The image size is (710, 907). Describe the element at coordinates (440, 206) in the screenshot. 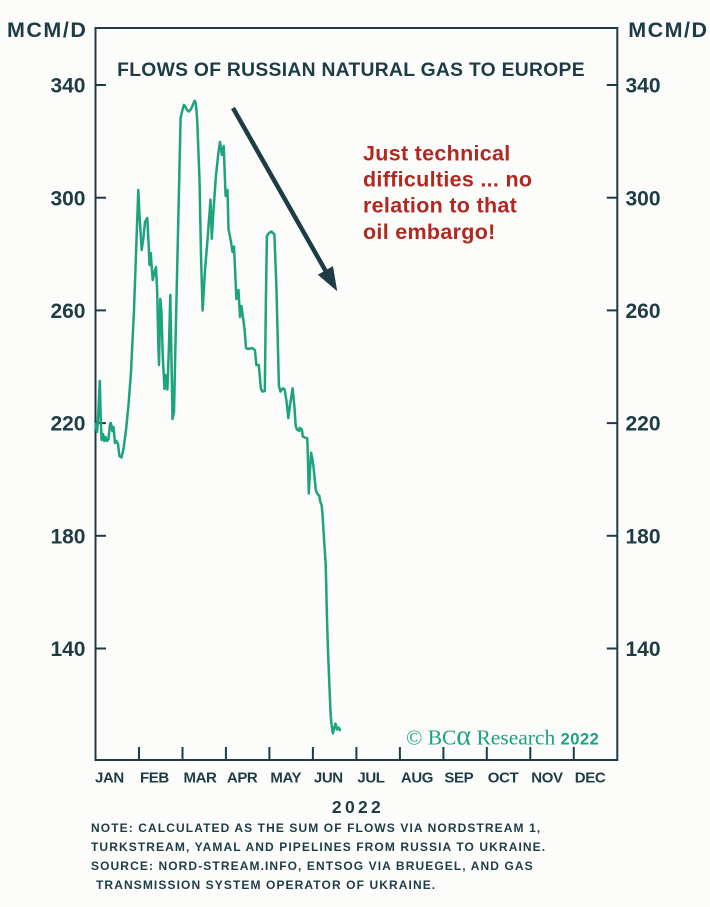

I see `svg-text: relation to that` at that location.